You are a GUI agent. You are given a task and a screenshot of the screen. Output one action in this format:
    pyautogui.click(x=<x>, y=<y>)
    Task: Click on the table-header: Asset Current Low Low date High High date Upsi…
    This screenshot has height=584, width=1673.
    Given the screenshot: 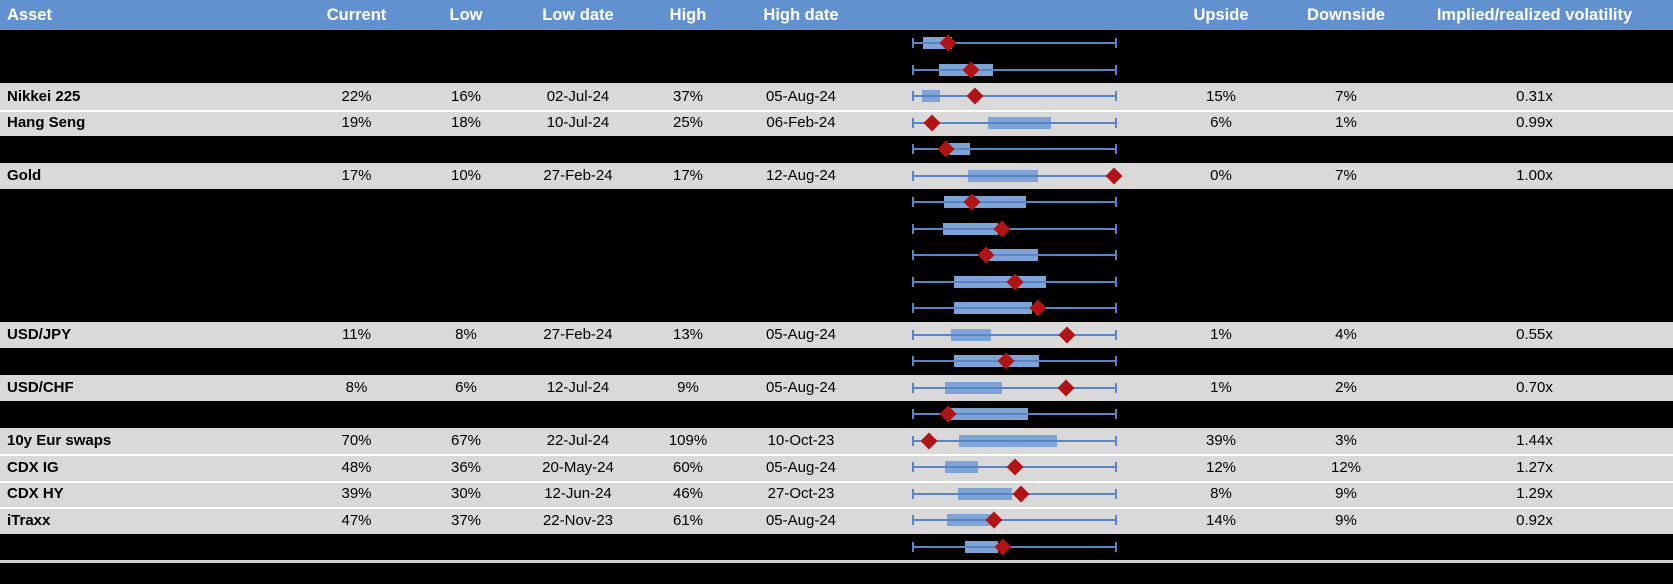 What is the action you would take?
    pyautogui.click(x=836, y=15)
    